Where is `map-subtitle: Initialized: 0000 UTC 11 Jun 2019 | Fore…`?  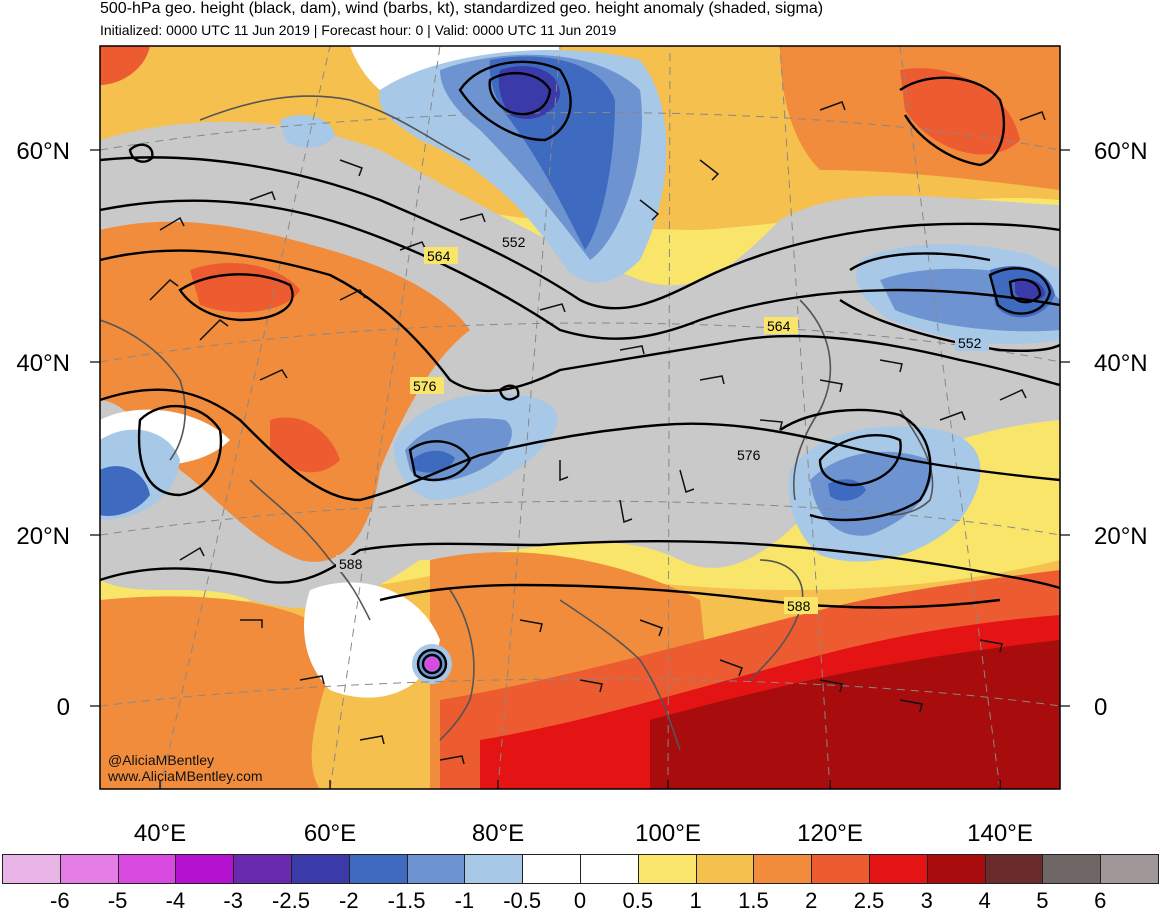
map-subtitle: Initialized: 0000 UTC 11 Jun 2019 | Fore… is located at coordinates (358, 30).